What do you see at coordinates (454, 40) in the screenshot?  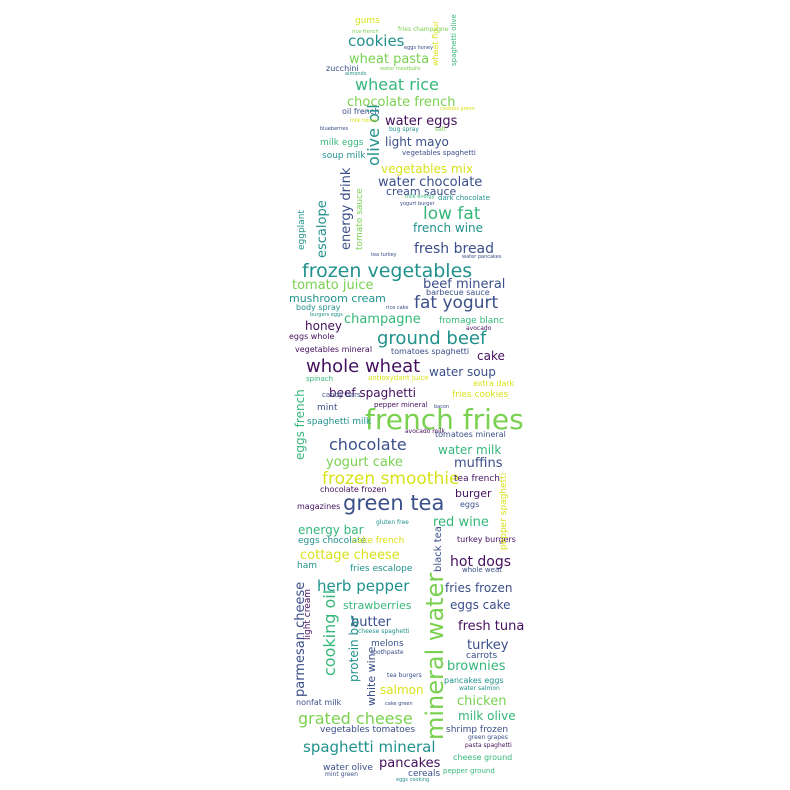 I see `word: spaghetti olive` at bounding box center [454, 40].